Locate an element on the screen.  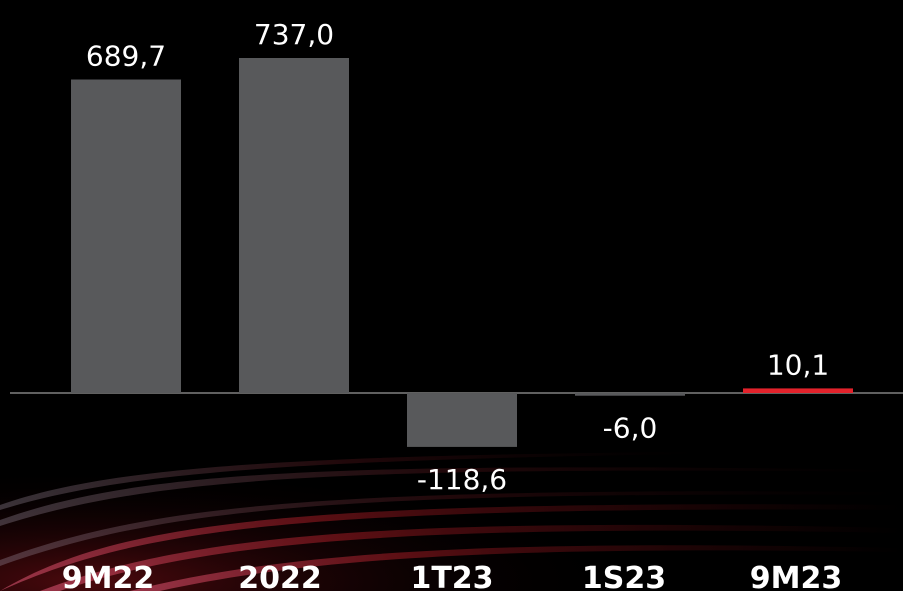
bar-2022 is located at coordinates (294, 225).